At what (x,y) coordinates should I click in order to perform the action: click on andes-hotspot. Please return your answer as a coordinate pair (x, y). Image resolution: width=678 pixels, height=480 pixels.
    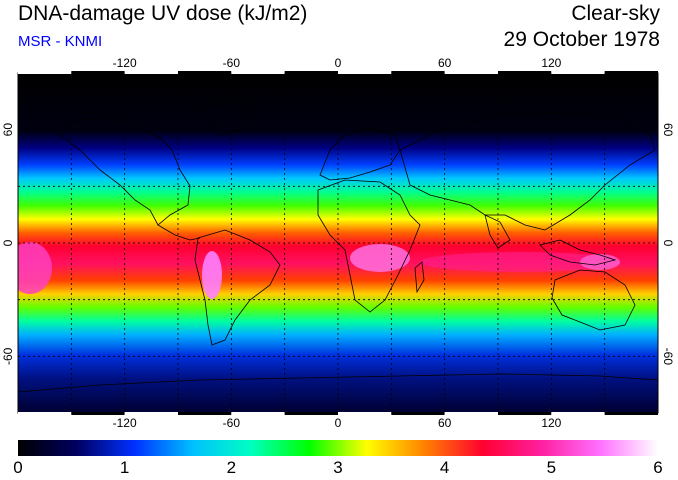
    Looking at the image, I should click on (212, 275).